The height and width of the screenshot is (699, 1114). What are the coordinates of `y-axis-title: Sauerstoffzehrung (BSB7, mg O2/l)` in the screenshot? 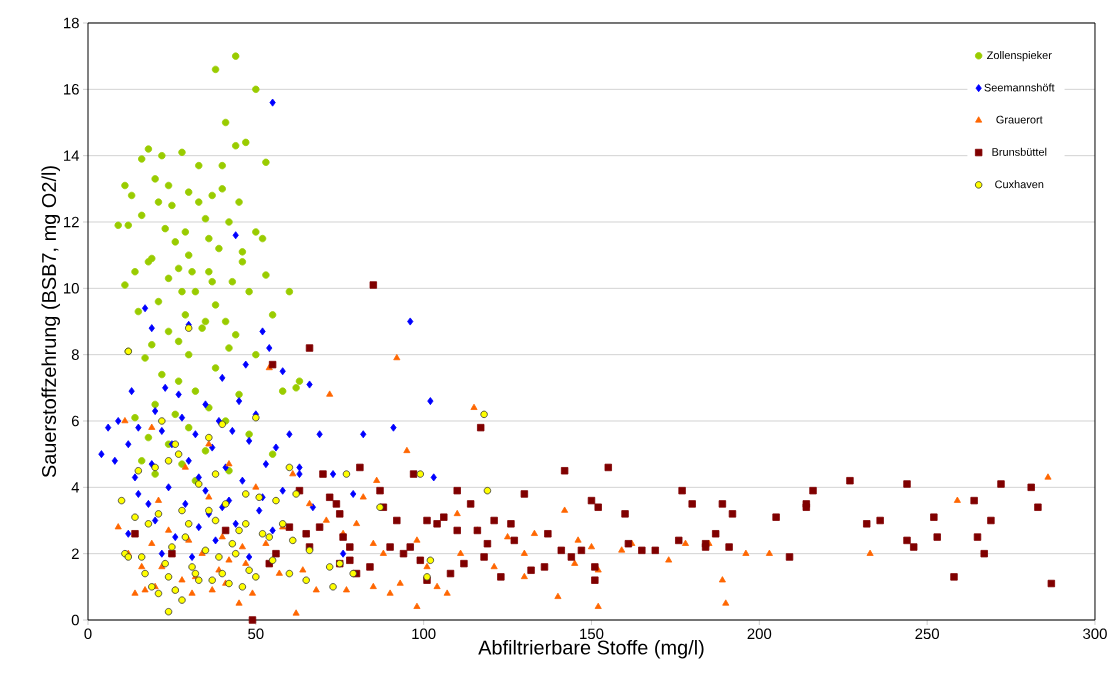 It's located at (51, 322).